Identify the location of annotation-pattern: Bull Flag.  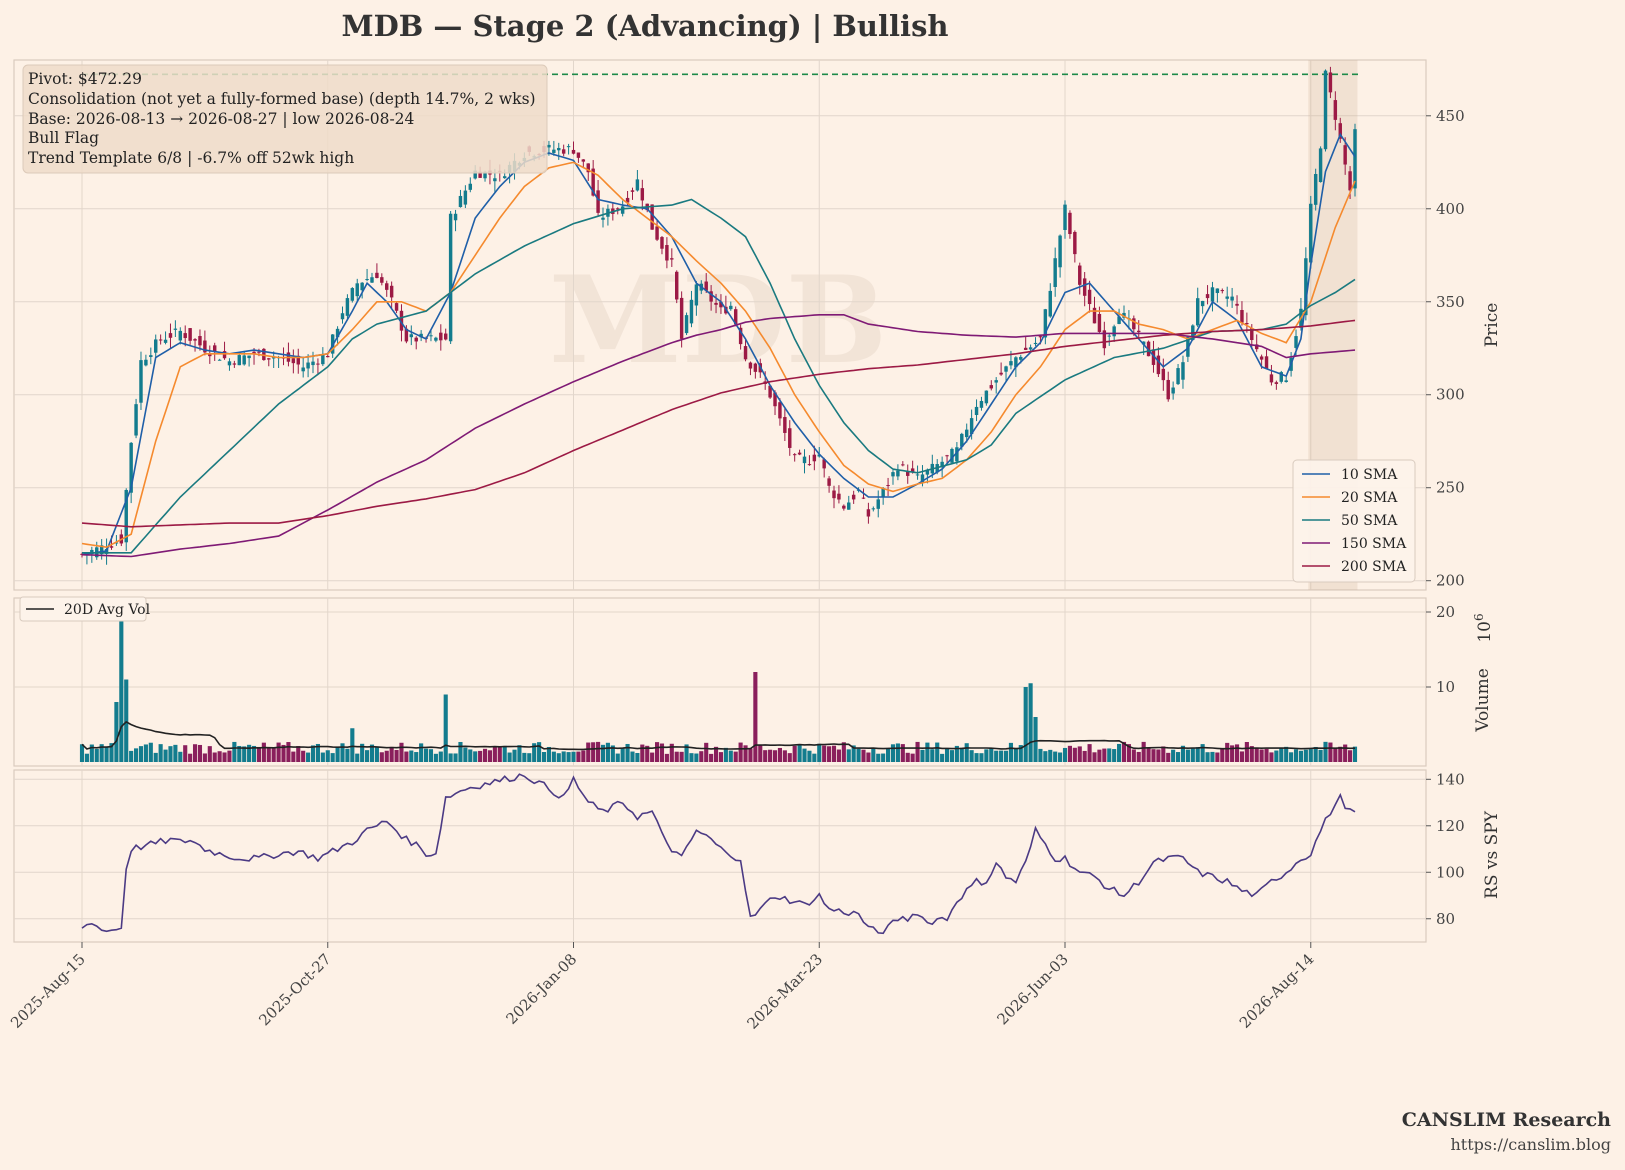
(63, 138).